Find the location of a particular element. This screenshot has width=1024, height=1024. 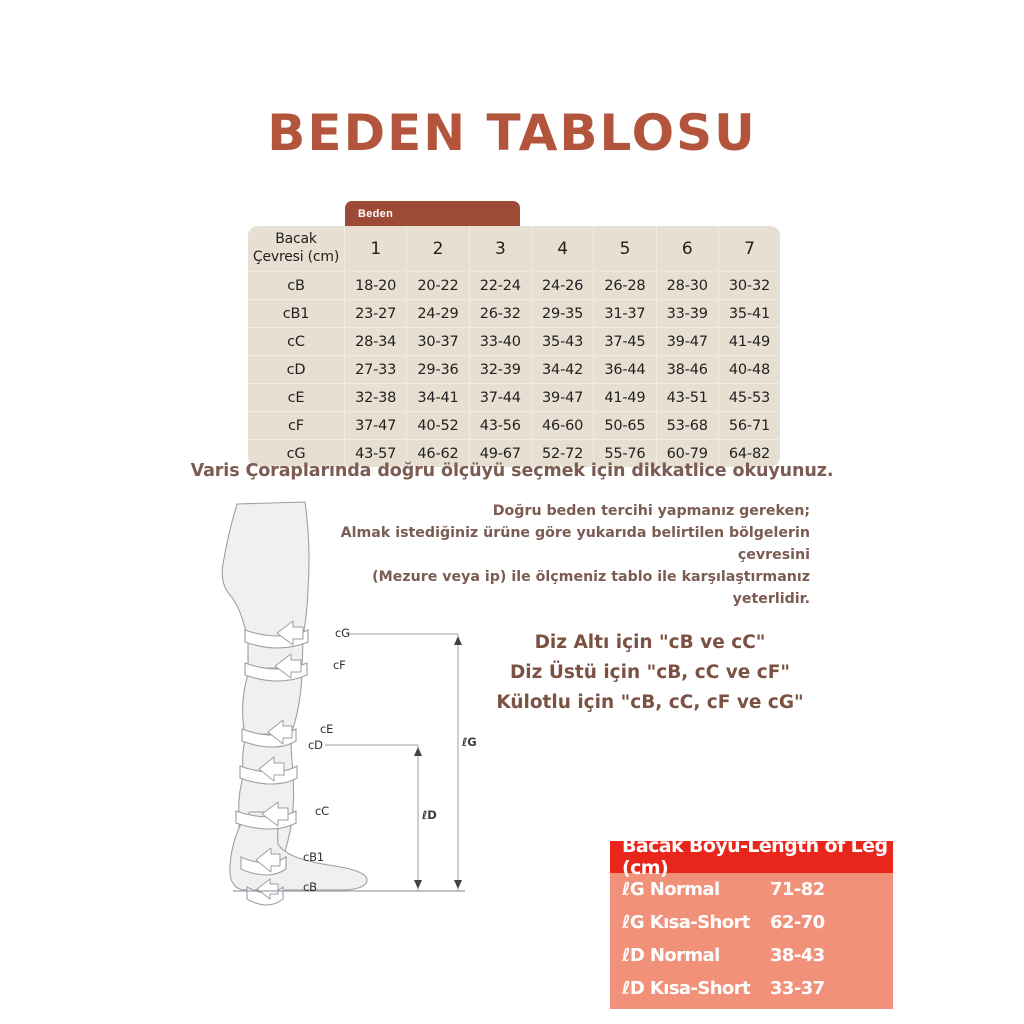

table-cell: 30-37 is located at coordinates (438, 341).